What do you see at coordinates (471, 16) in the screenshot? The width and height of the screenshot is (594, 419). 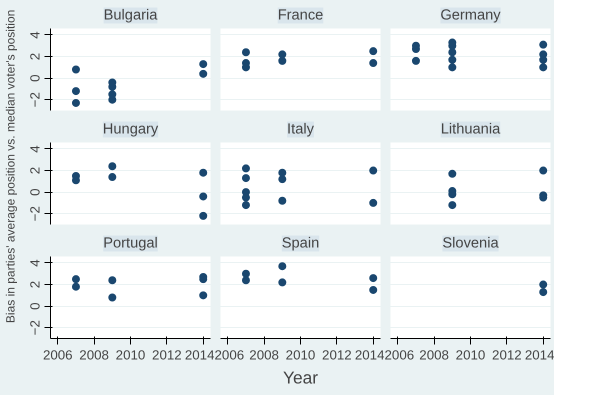 I see `chart-title: Germany` at bounding box center [471, 16].